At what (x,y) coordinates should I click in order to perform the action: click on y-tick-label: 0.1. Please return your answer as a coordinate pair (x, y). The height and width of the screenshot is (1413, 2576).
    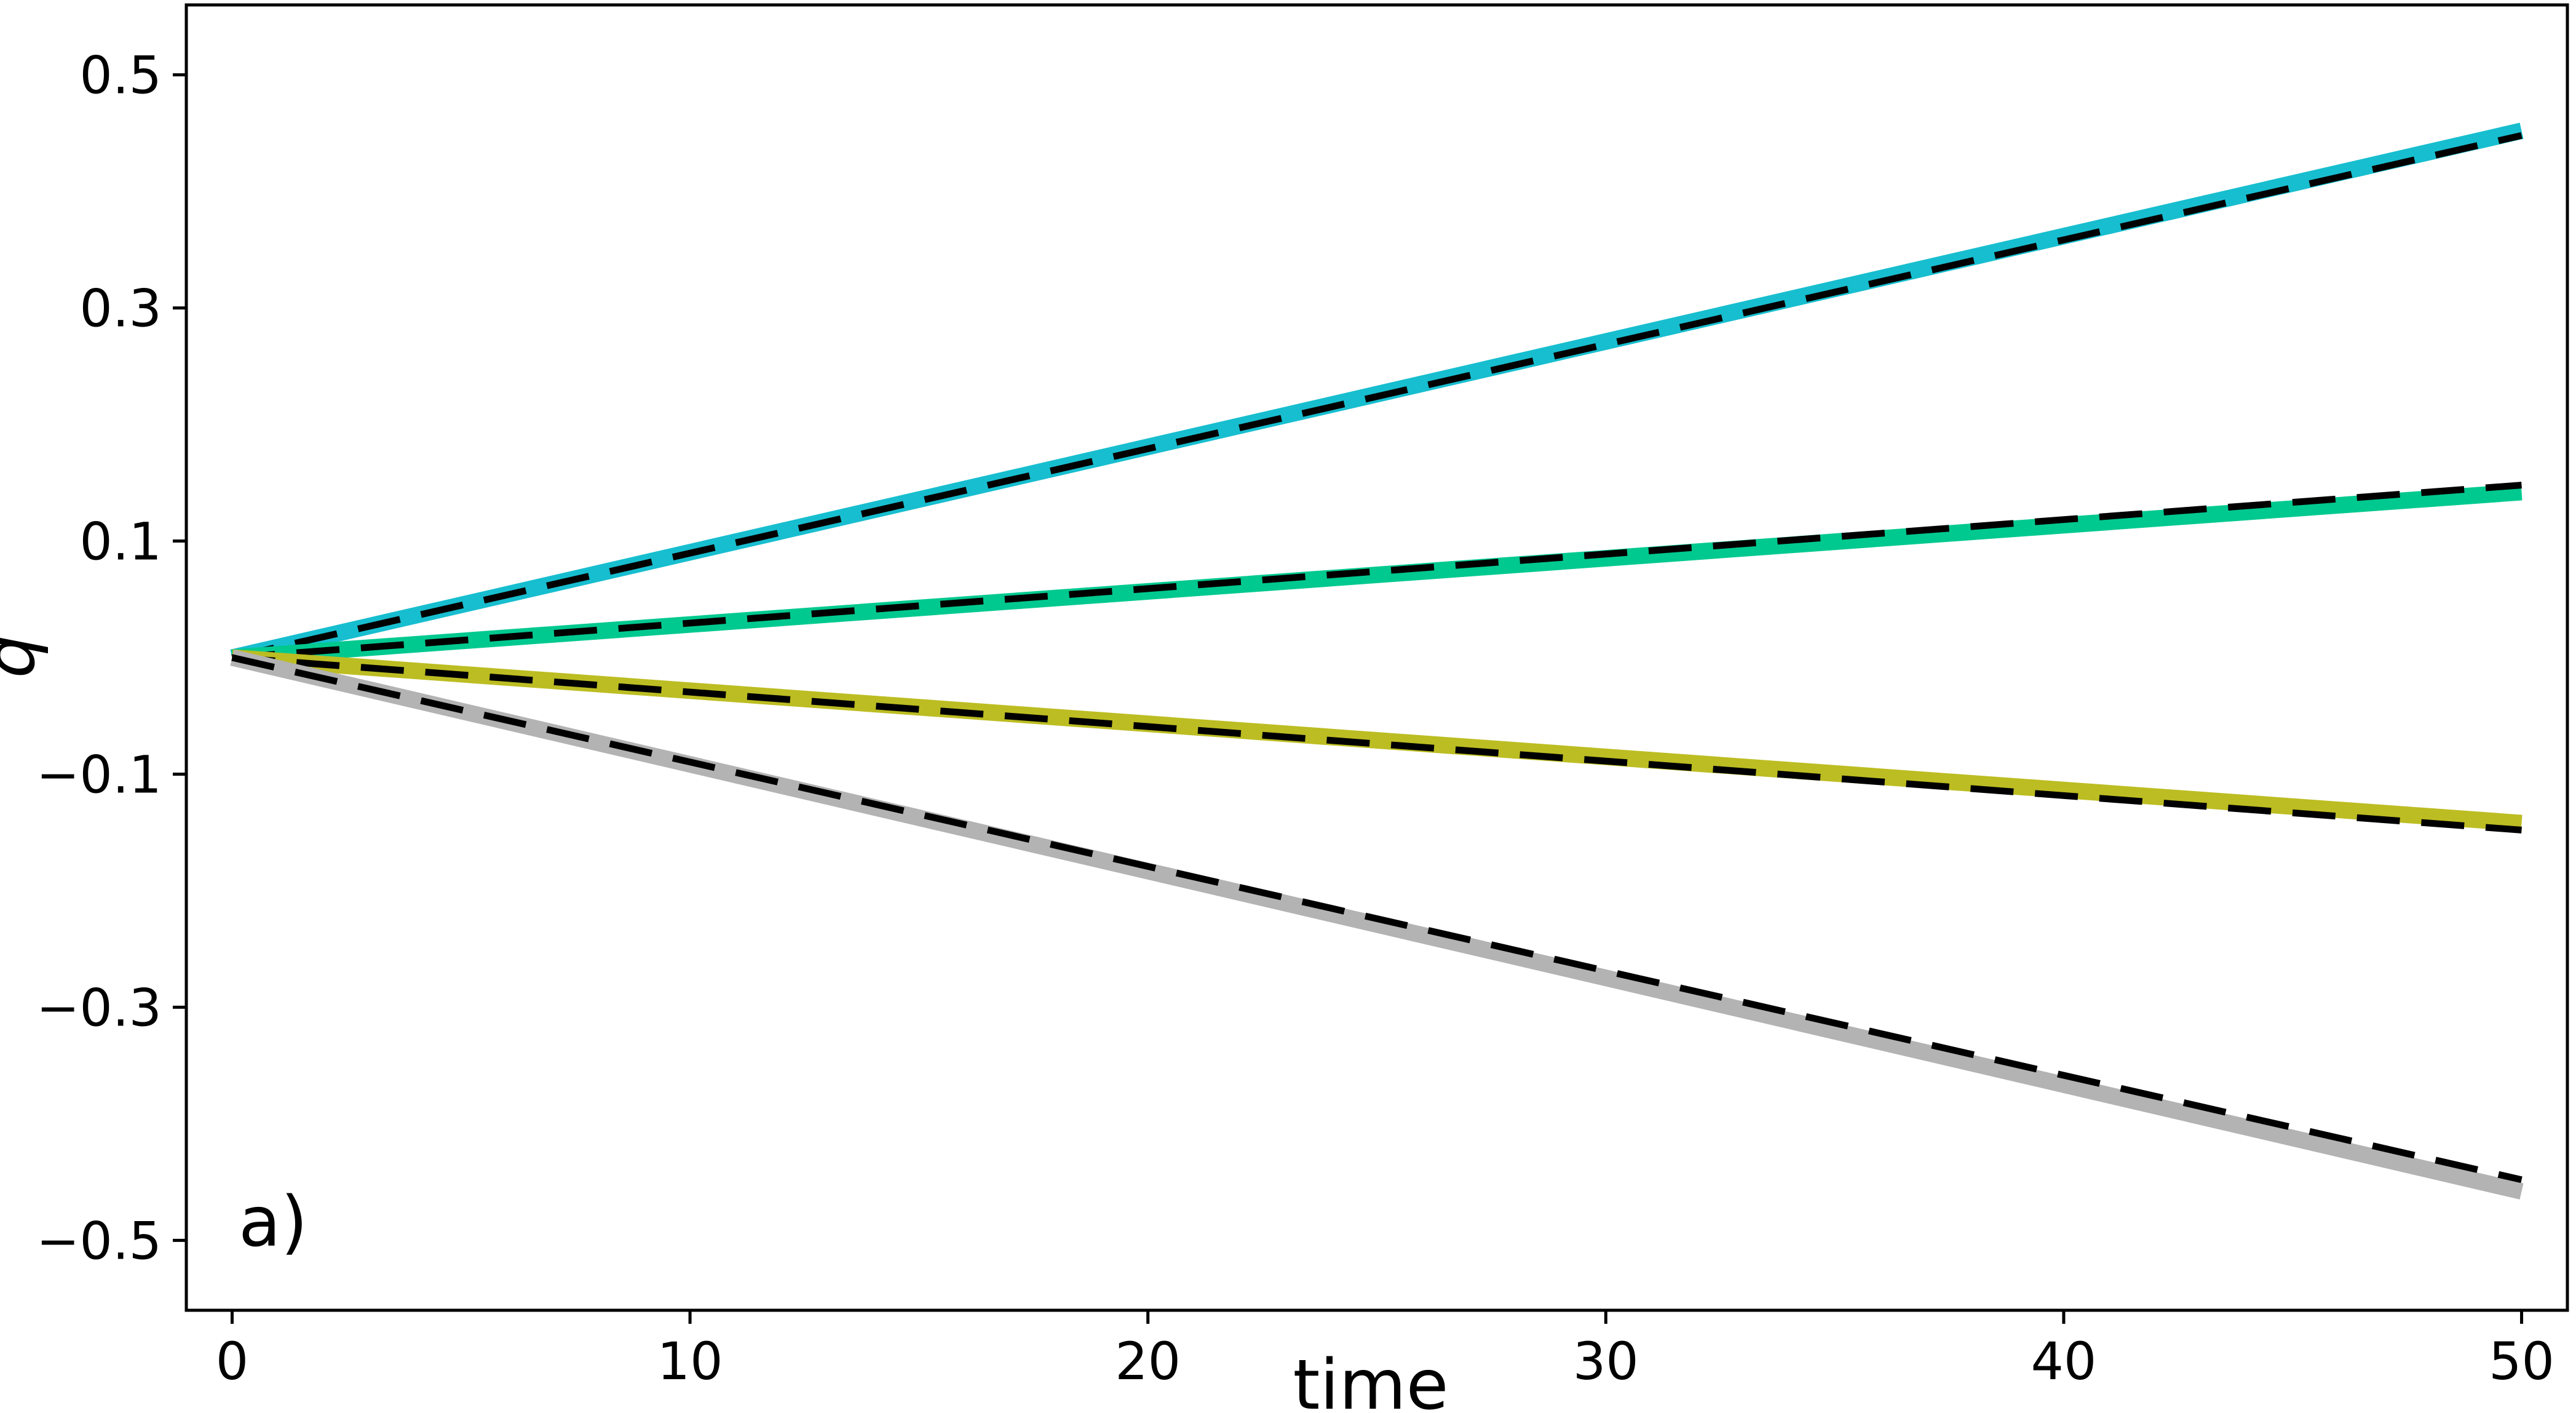
    Looking at the image, I should click on (120, 542).